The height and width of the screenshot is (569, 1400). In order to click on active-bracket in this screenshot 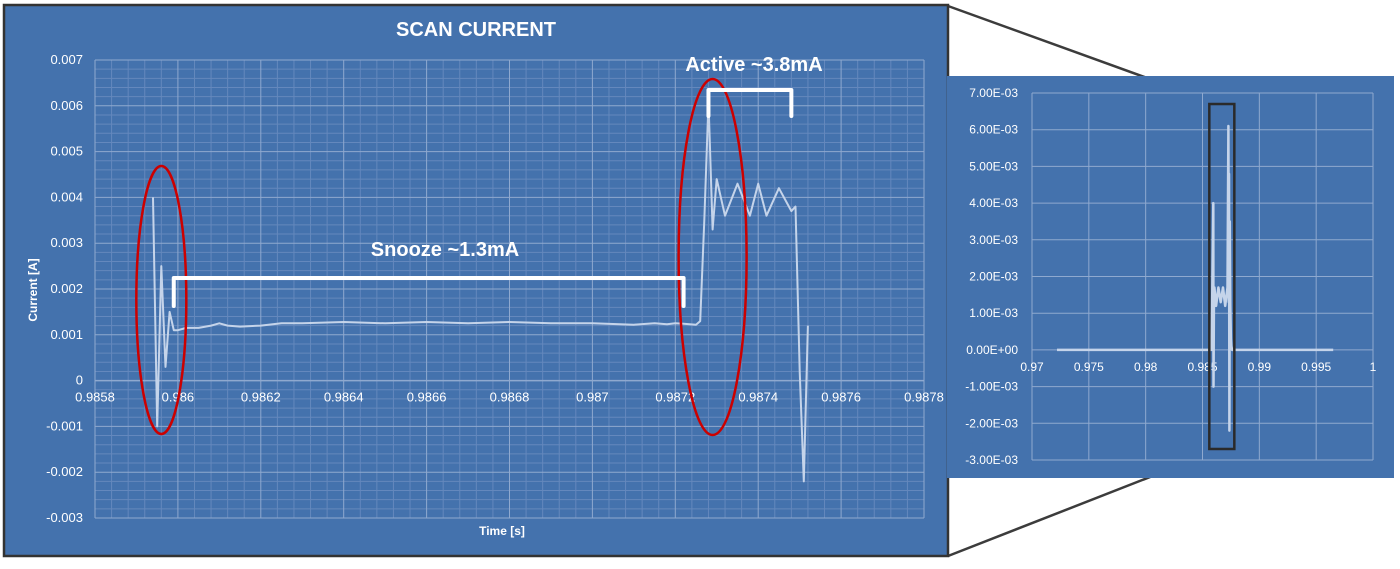, I will do `click(750, 103)`.